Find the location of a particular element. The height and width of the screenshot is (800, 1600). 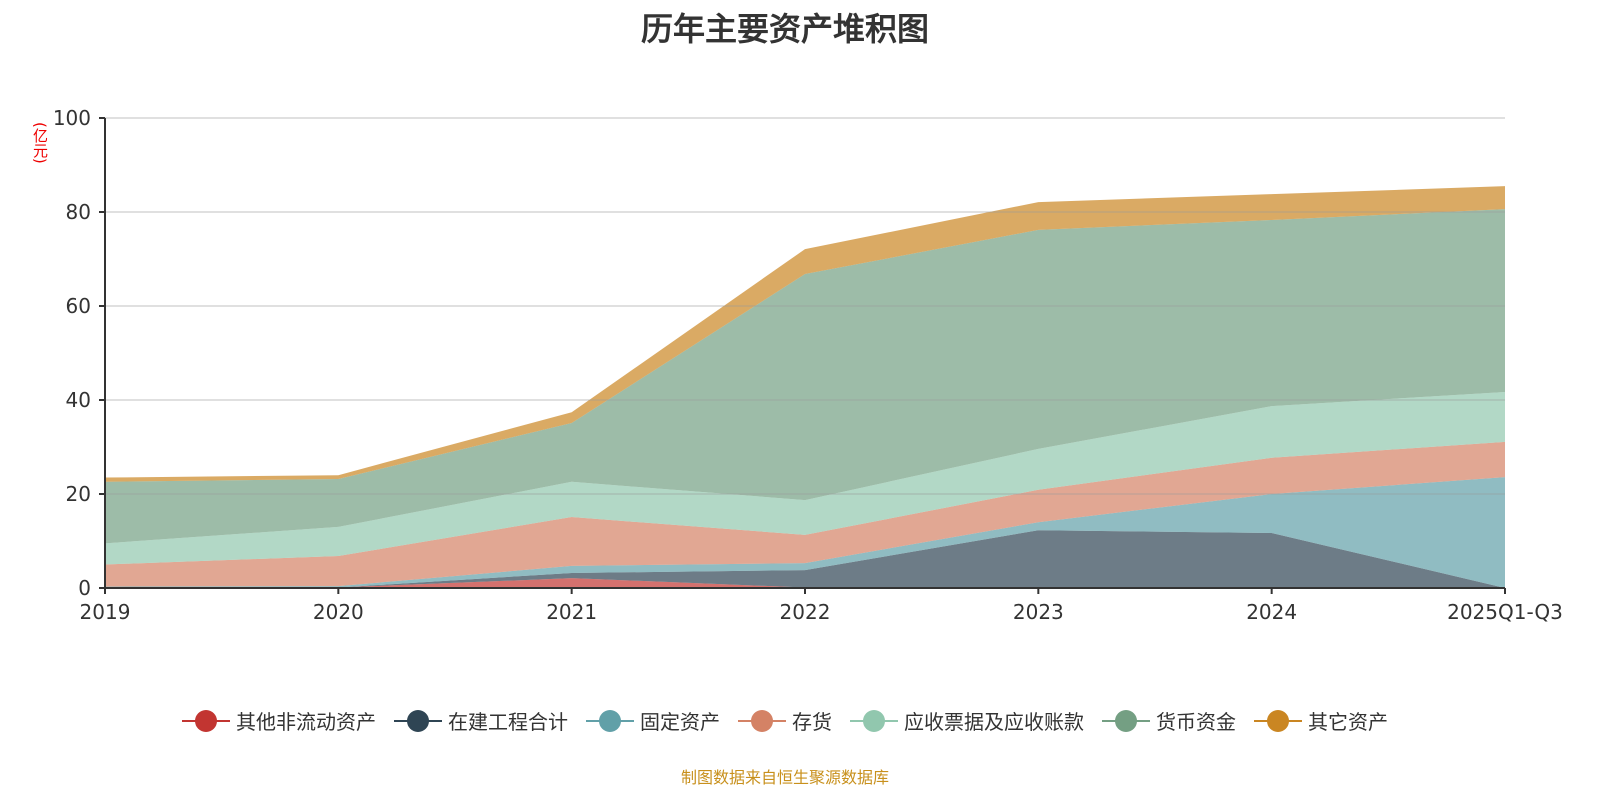

y-tick-label: 100 is located at coordinates (72, 118).